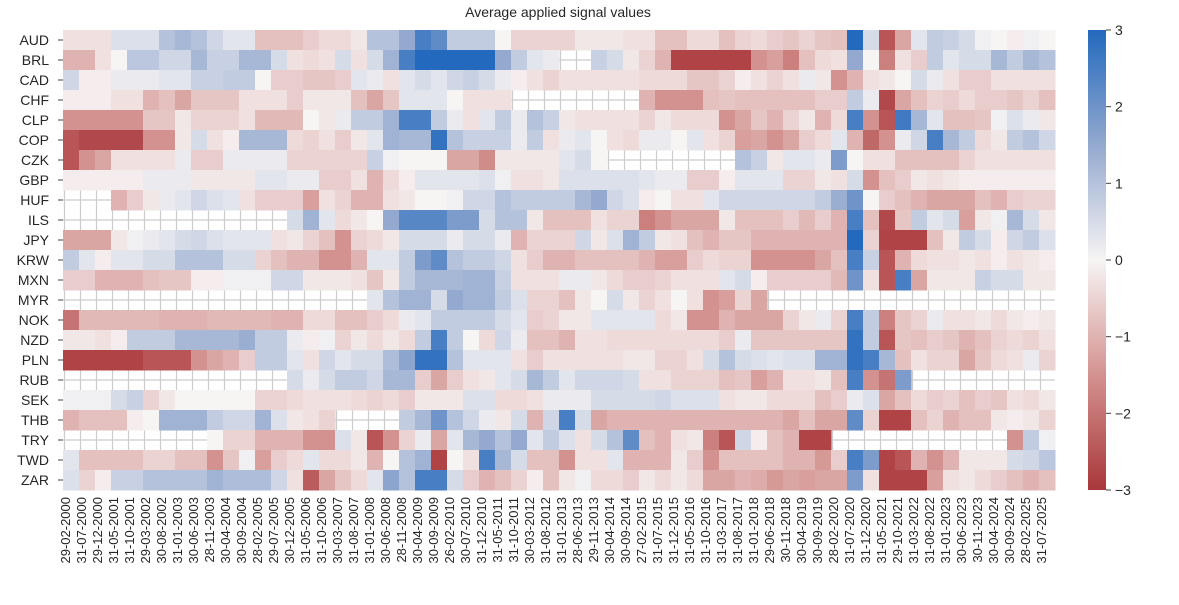  Describe the element at coordinates (1123, 490) in the screenshot. I see `colorbar-tick-label: −3` at that location.